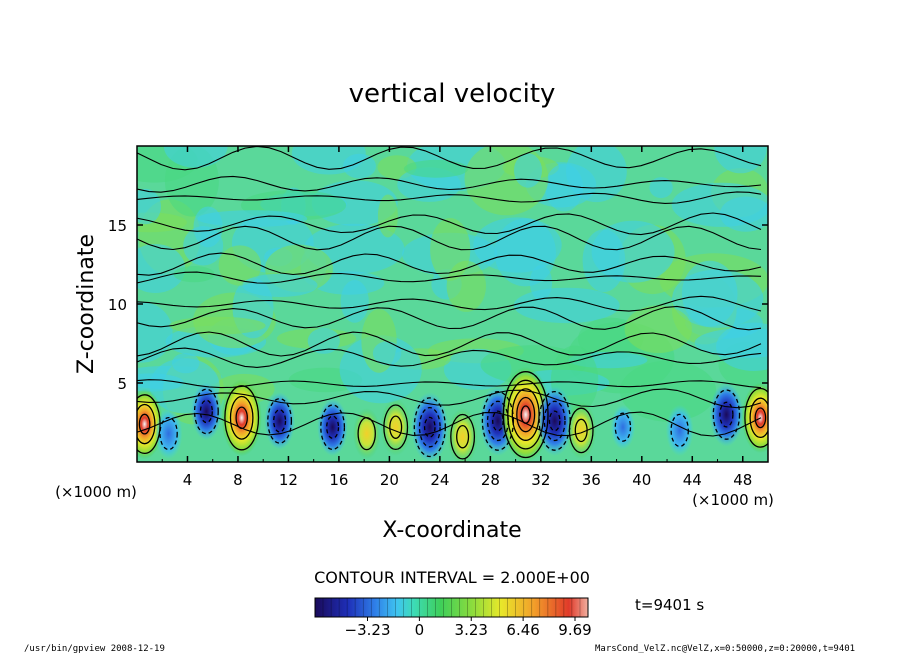 This screenshot has width=904, height=654. Describe the element at coordinates (86, 304) in the screenshot. I see `y-axis-label: Z-coordinate` at that location.